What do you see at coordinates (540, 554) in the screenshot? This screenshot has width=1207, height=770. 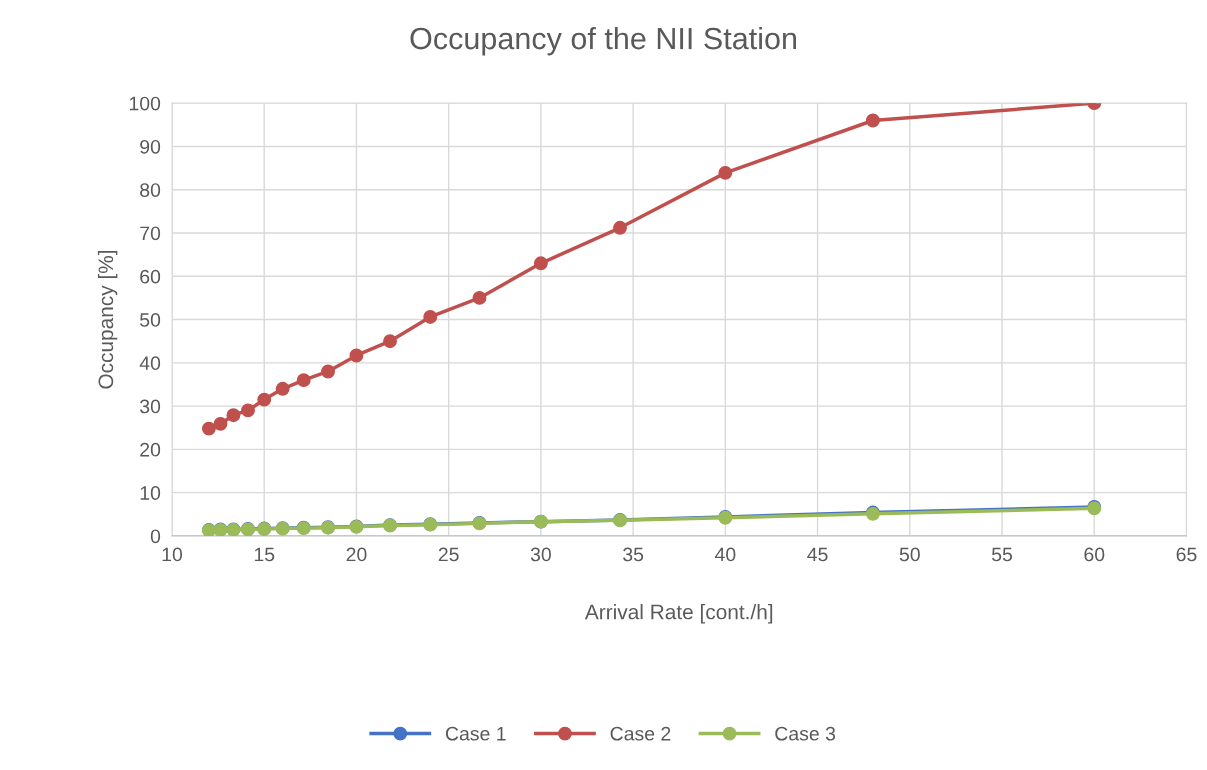 I see `x-tick-label: 30` at bounding box center [540, 554].